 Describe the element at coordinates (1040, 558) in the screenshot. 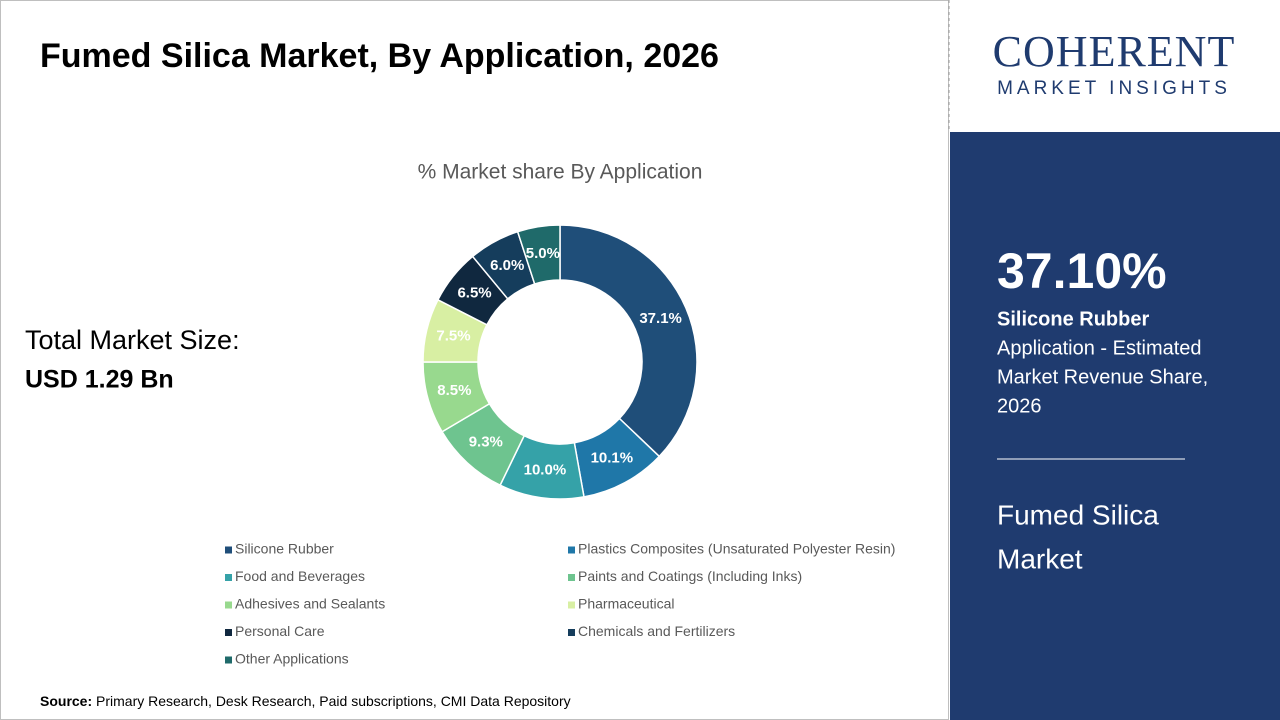

I see `market-name: Market` at that location.